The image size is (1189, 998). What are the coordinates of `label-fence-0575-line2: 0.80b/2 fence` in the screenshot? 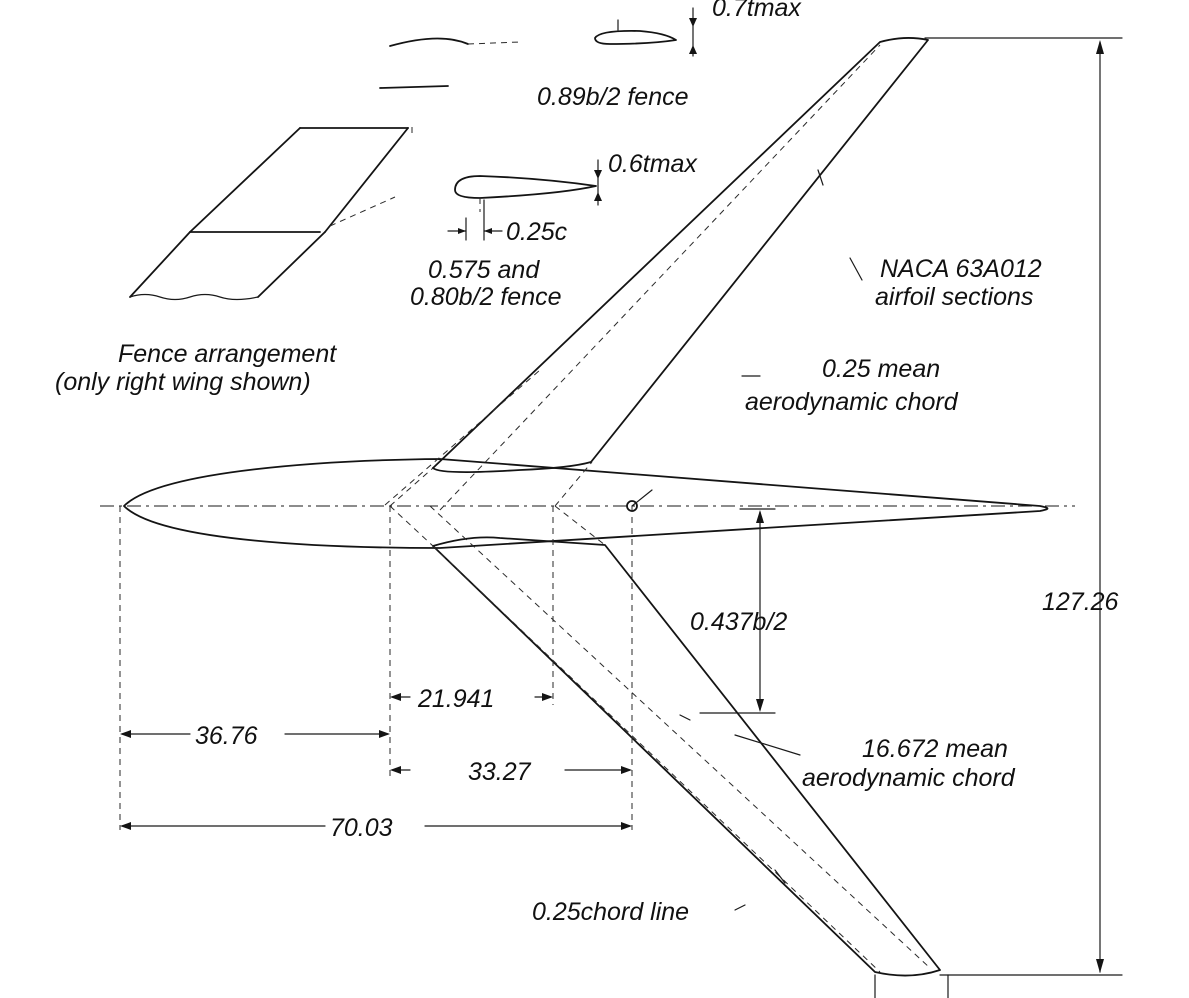 It's located at (486, 297).